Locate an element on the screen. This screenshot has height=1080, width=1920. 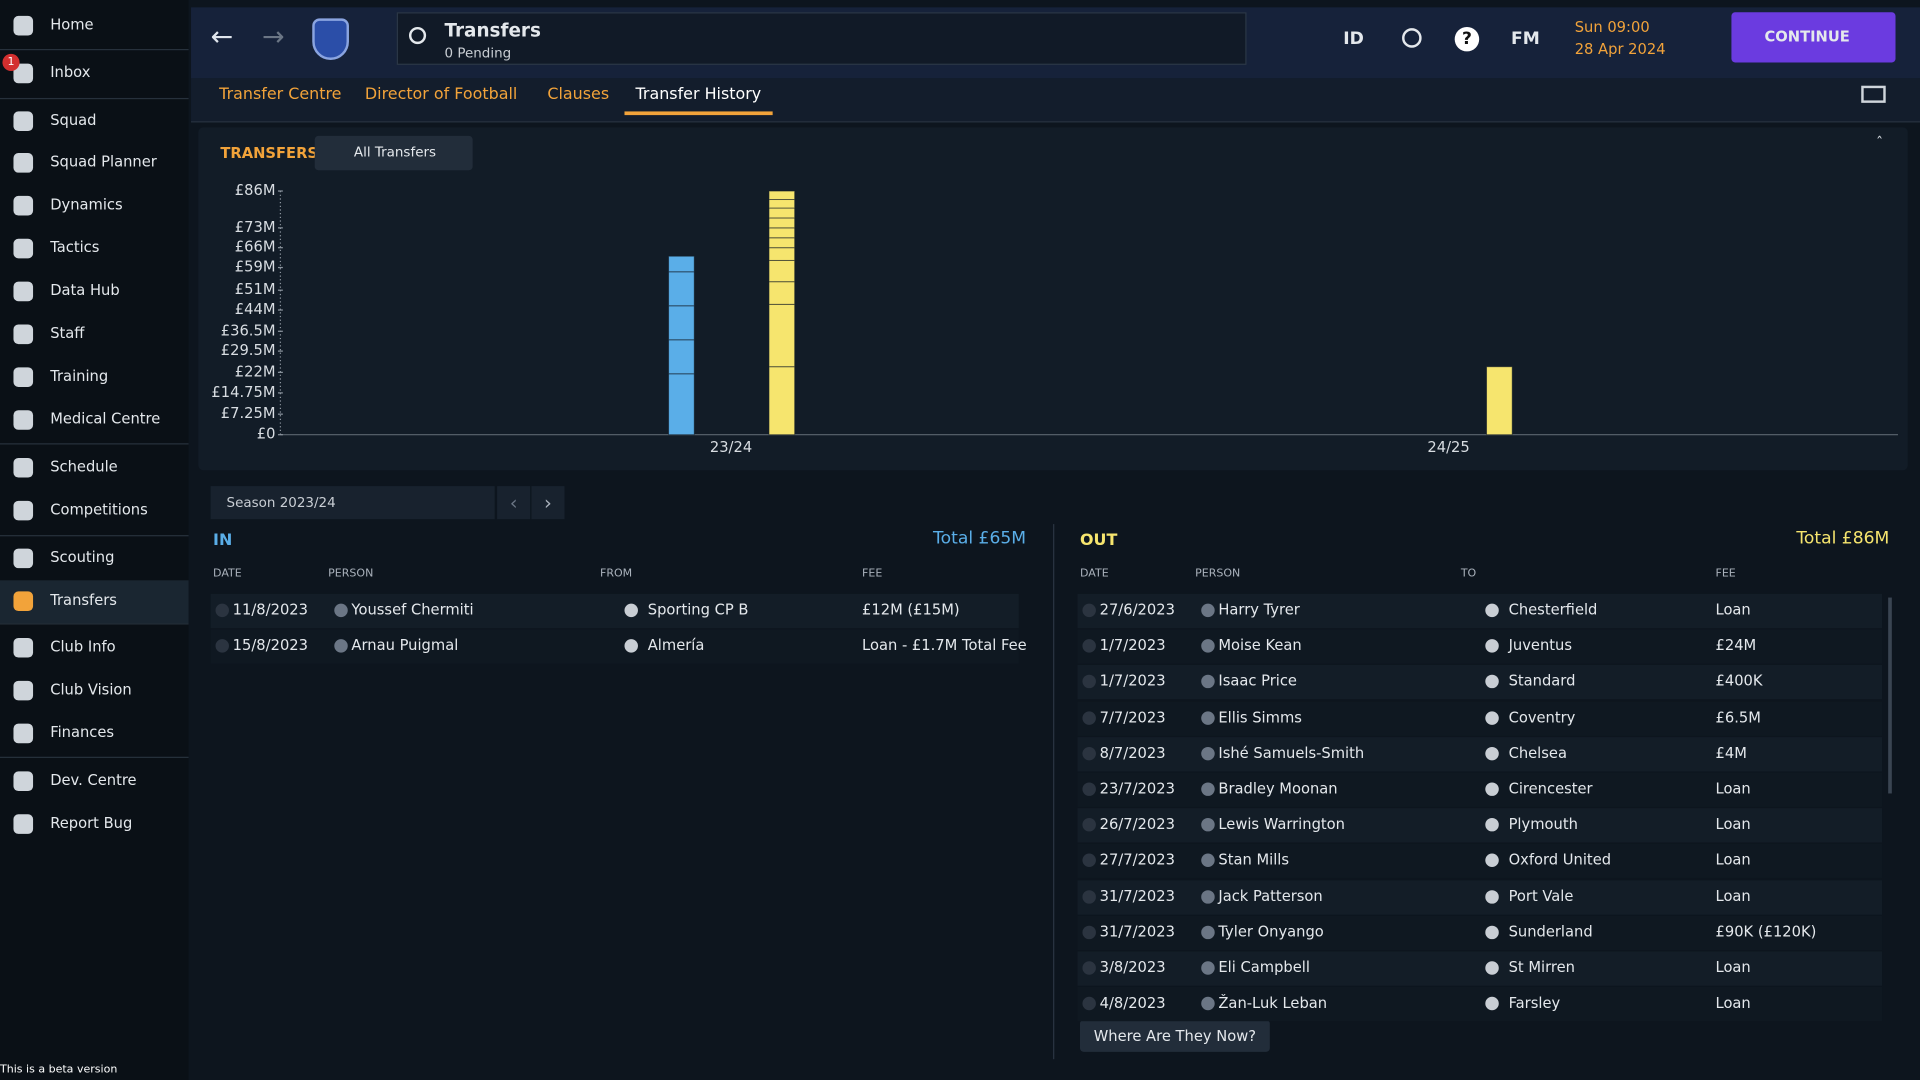
cell: Žan-Luk Leban is located at coordinates (1273, 1003).